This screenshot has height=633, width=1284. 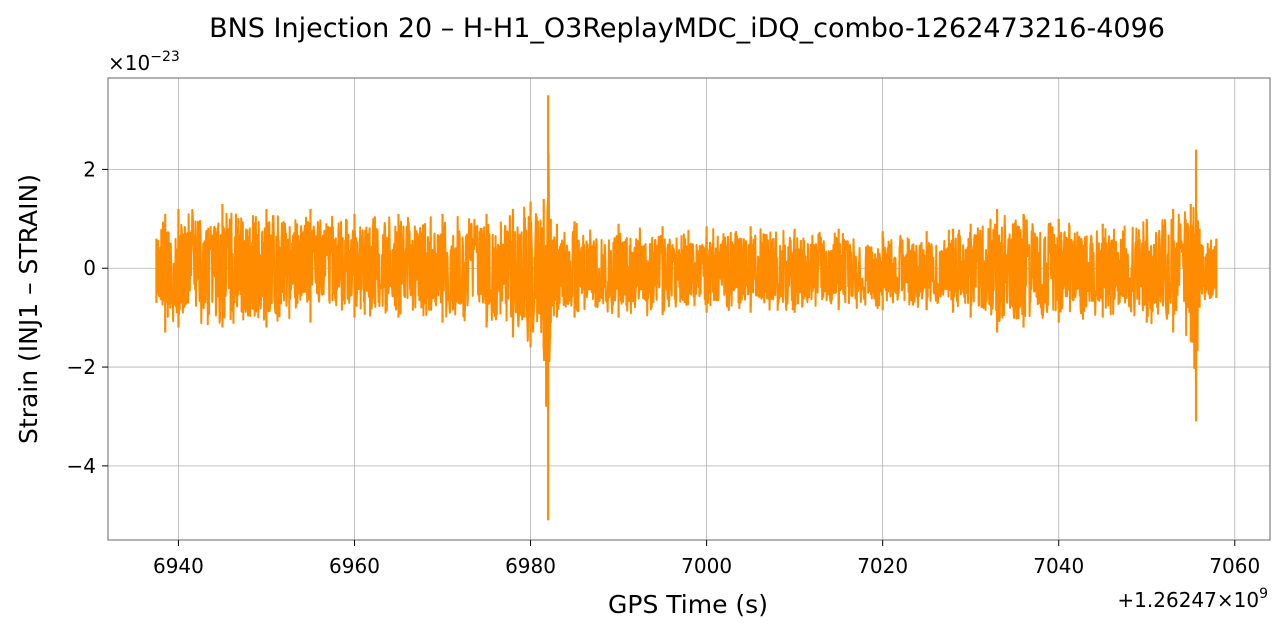 I want to click on y-scale-base: ×10, so click(x=129, y=63).